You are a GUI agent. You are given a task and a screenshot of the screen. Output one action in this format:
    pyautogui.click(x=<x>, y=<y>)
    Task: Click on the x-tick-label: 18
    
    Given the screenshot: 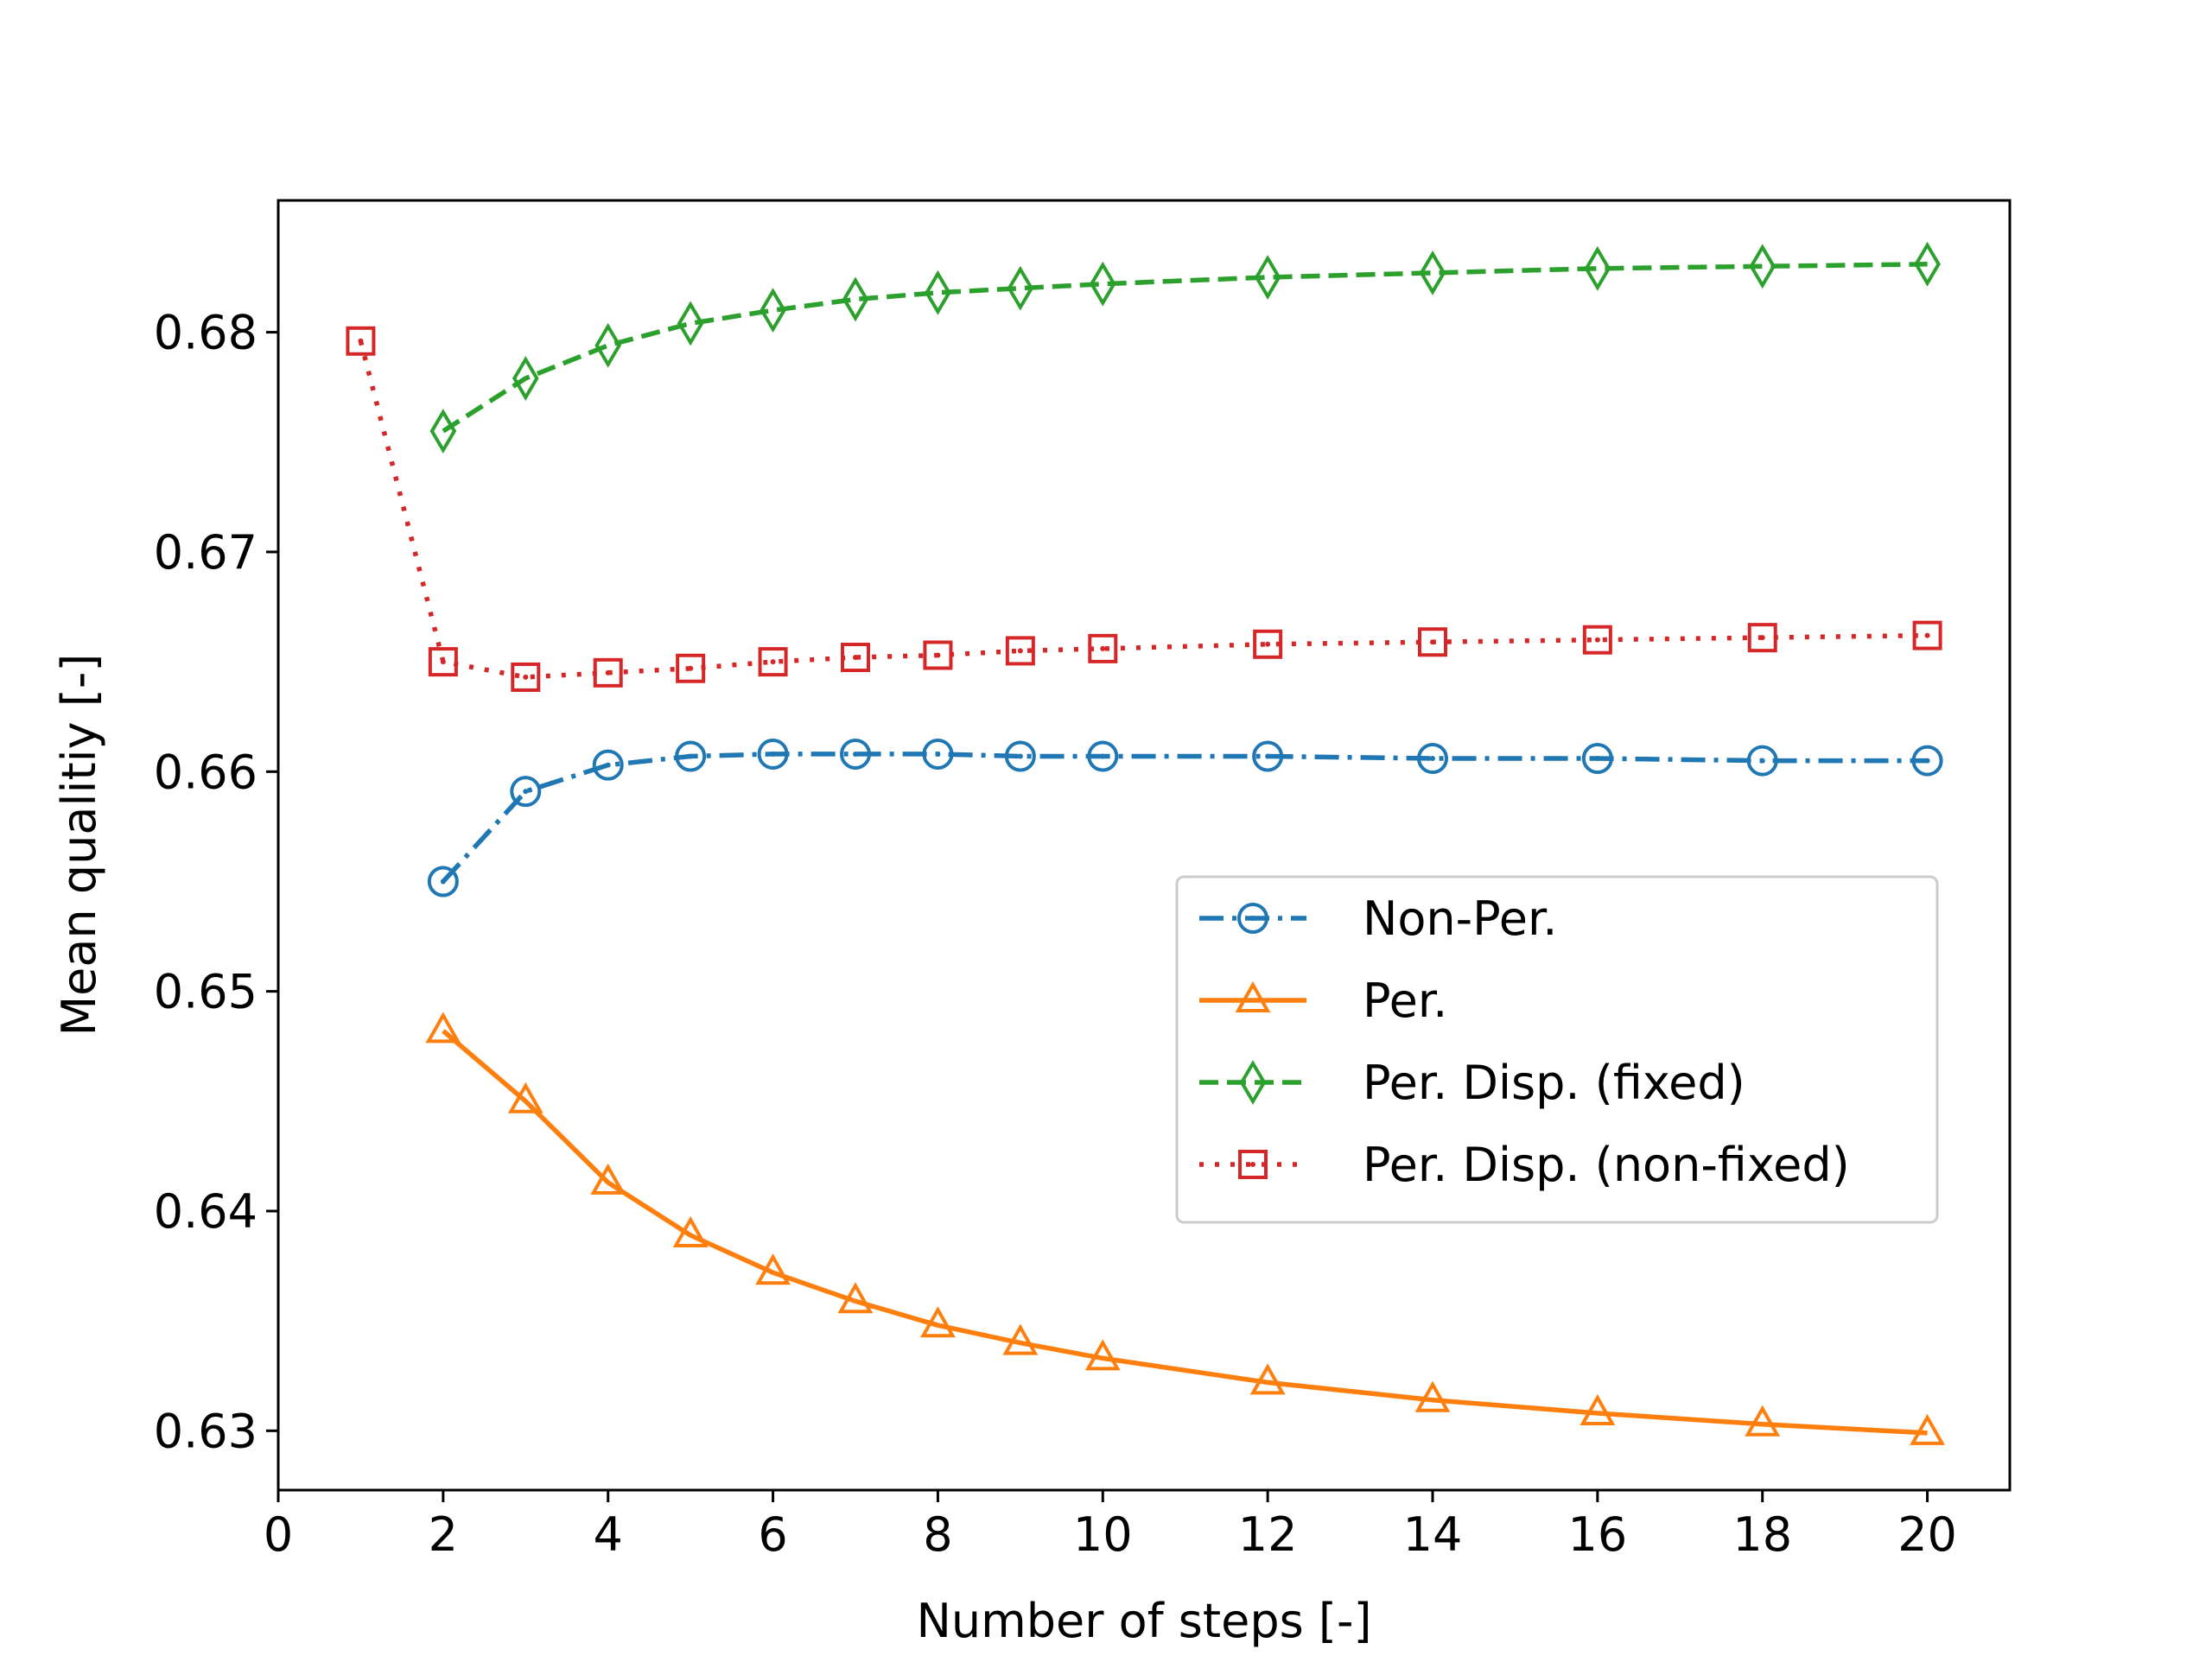 What is the action you would take?
    pyautogui.click(x=1762, y=1534)
    